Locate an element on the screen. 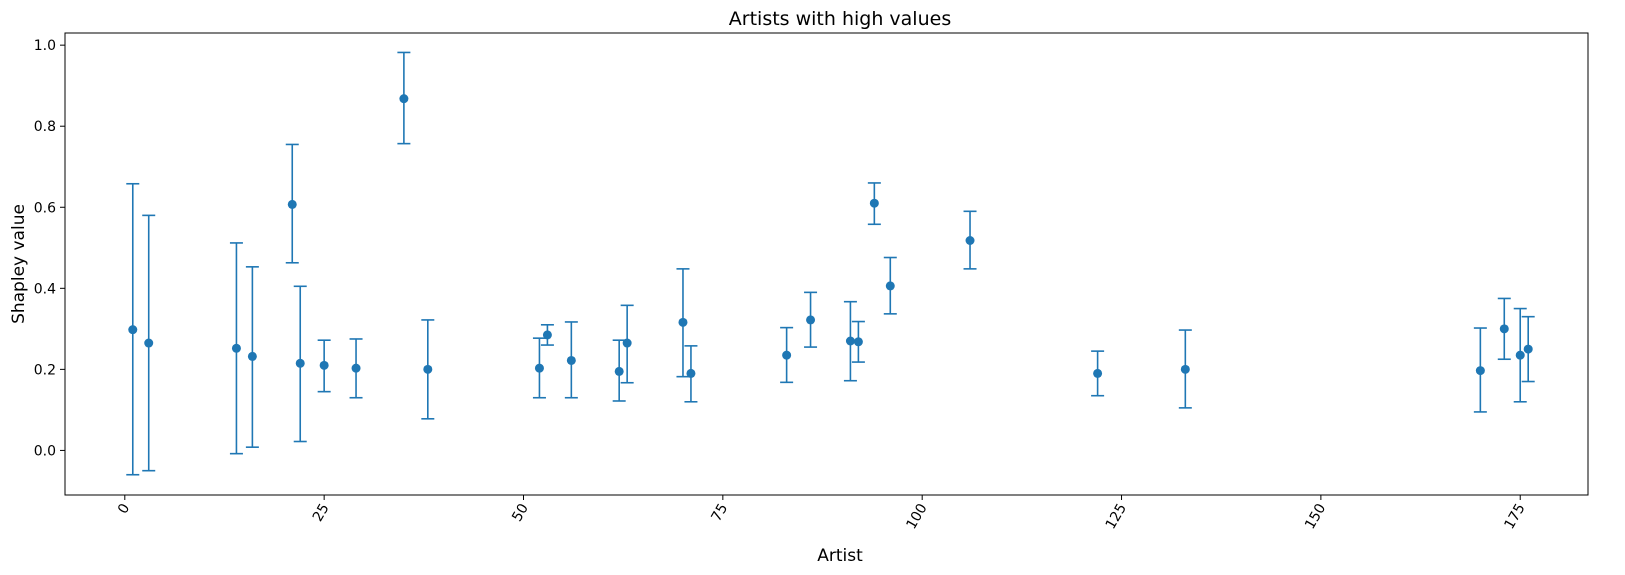  x-tick-label: 100 is located at coordinates (916, 516).